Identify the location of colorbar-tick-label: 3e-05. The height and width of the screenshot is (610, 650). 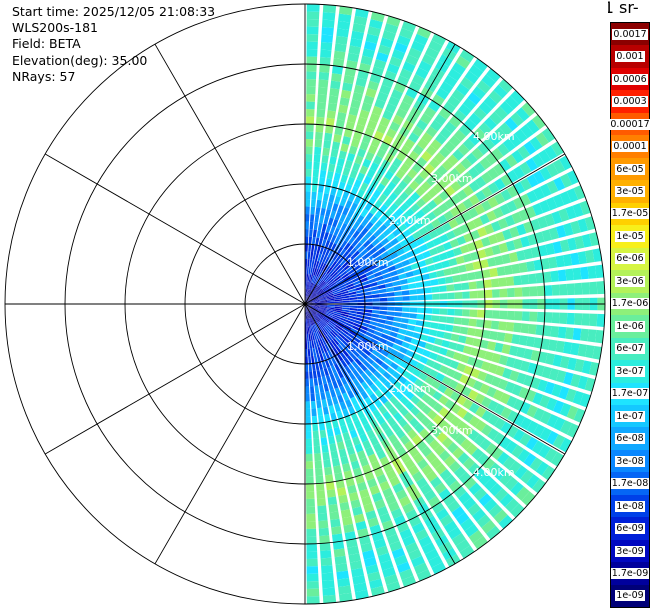
(630, 192).